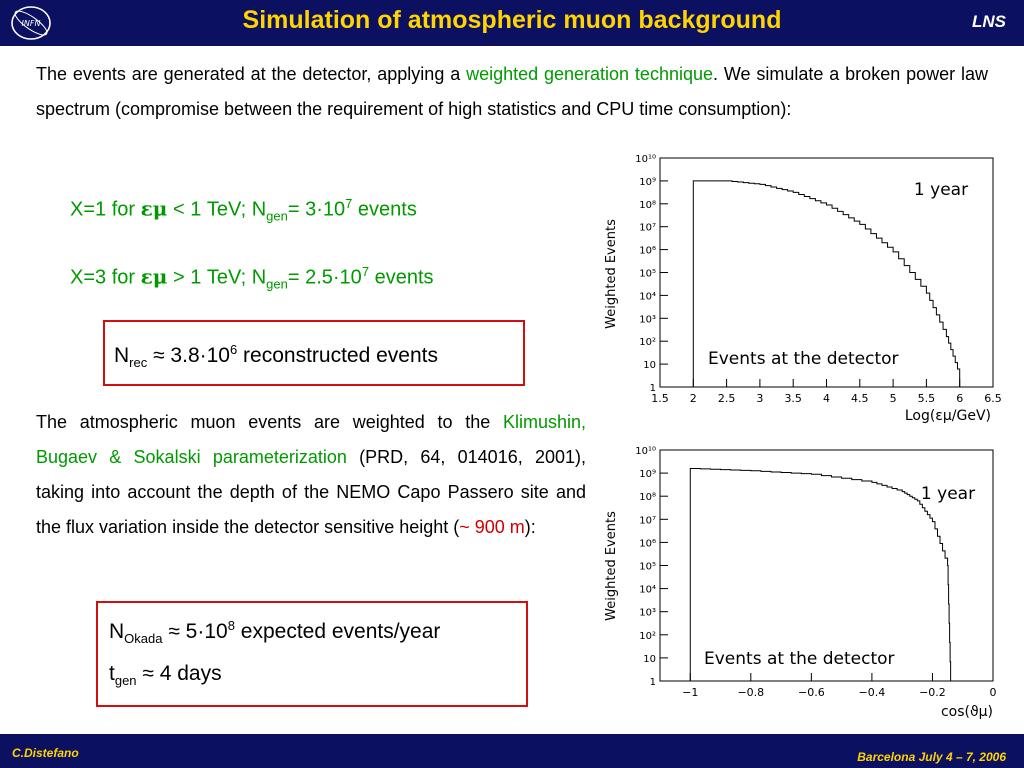 This screenshot has height=768, width=1024. What do you see at coordinates (512, 751) in the screenshot?
I see `slide-footer: C.Distefano Barcelona July 4 – 7, 2006` at bounding box center [512, 751].